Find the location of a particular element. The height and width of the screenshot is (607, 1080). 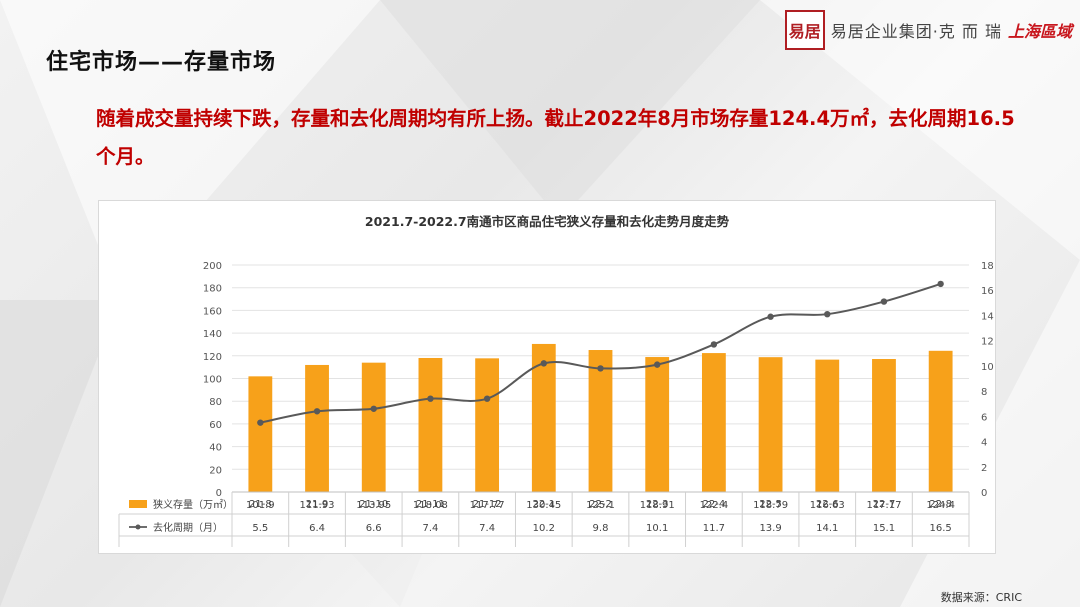

x-tick-label: 21-9 is located at coordinates (317, 504).